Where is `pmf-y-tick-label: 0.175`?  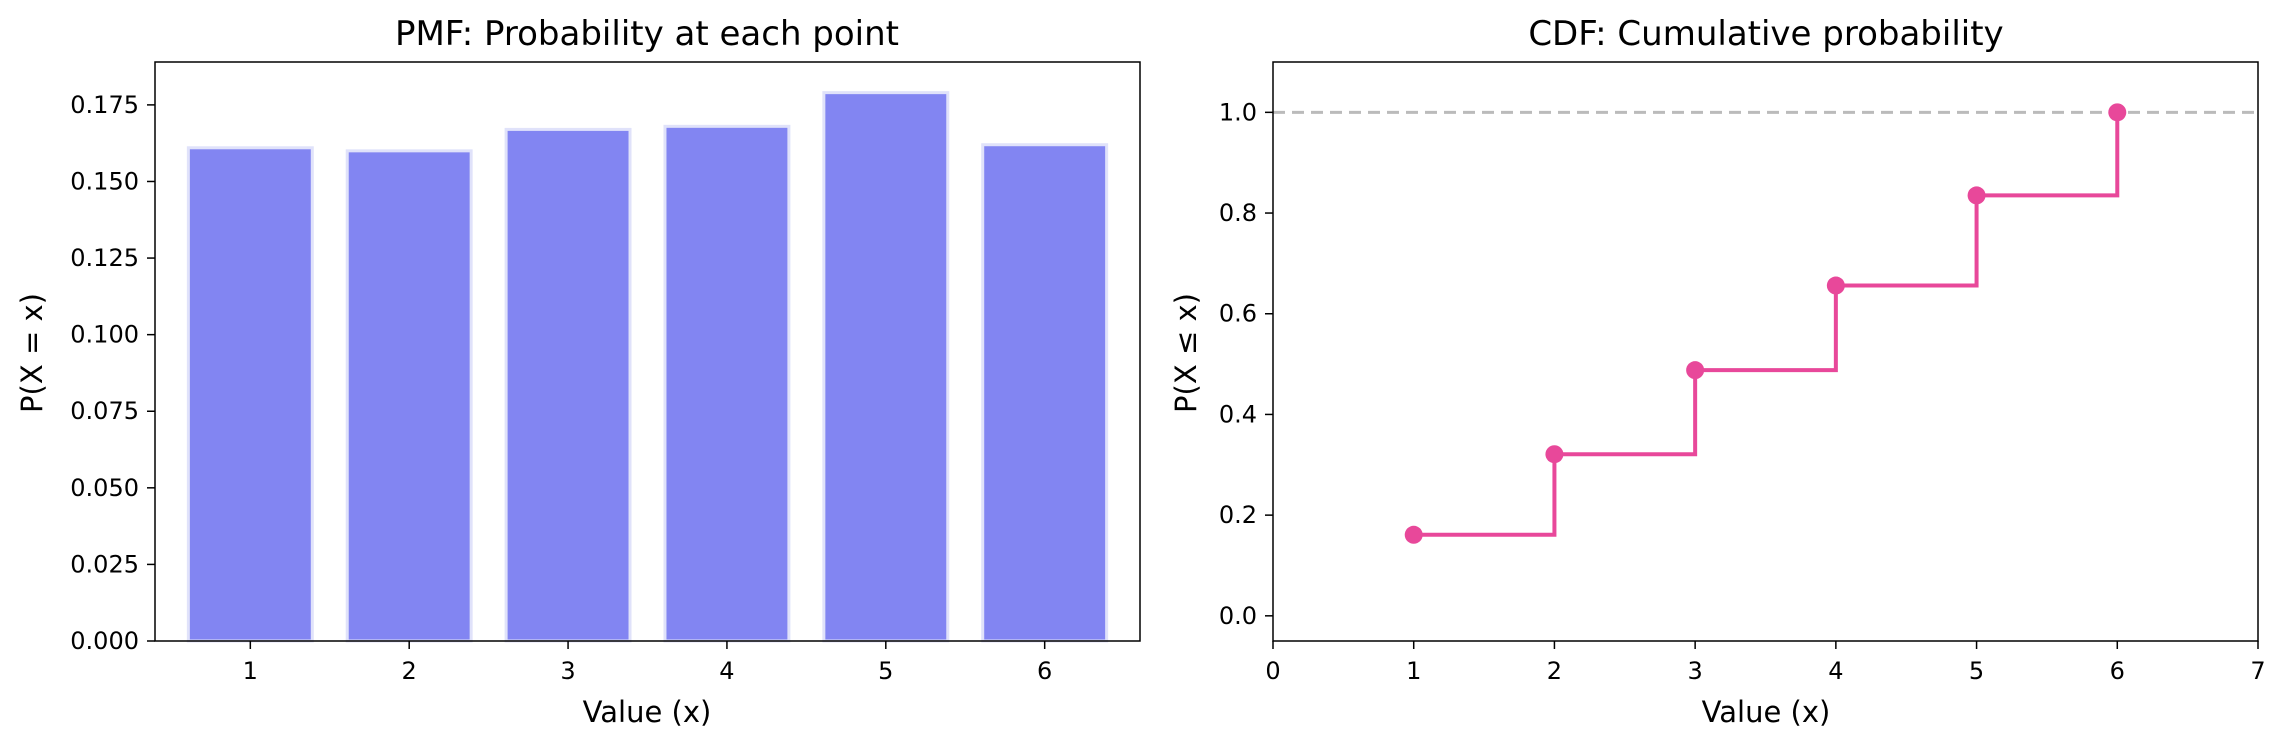 pmf-y-tick-label: 0.175 is located at coordinates (104, 105).